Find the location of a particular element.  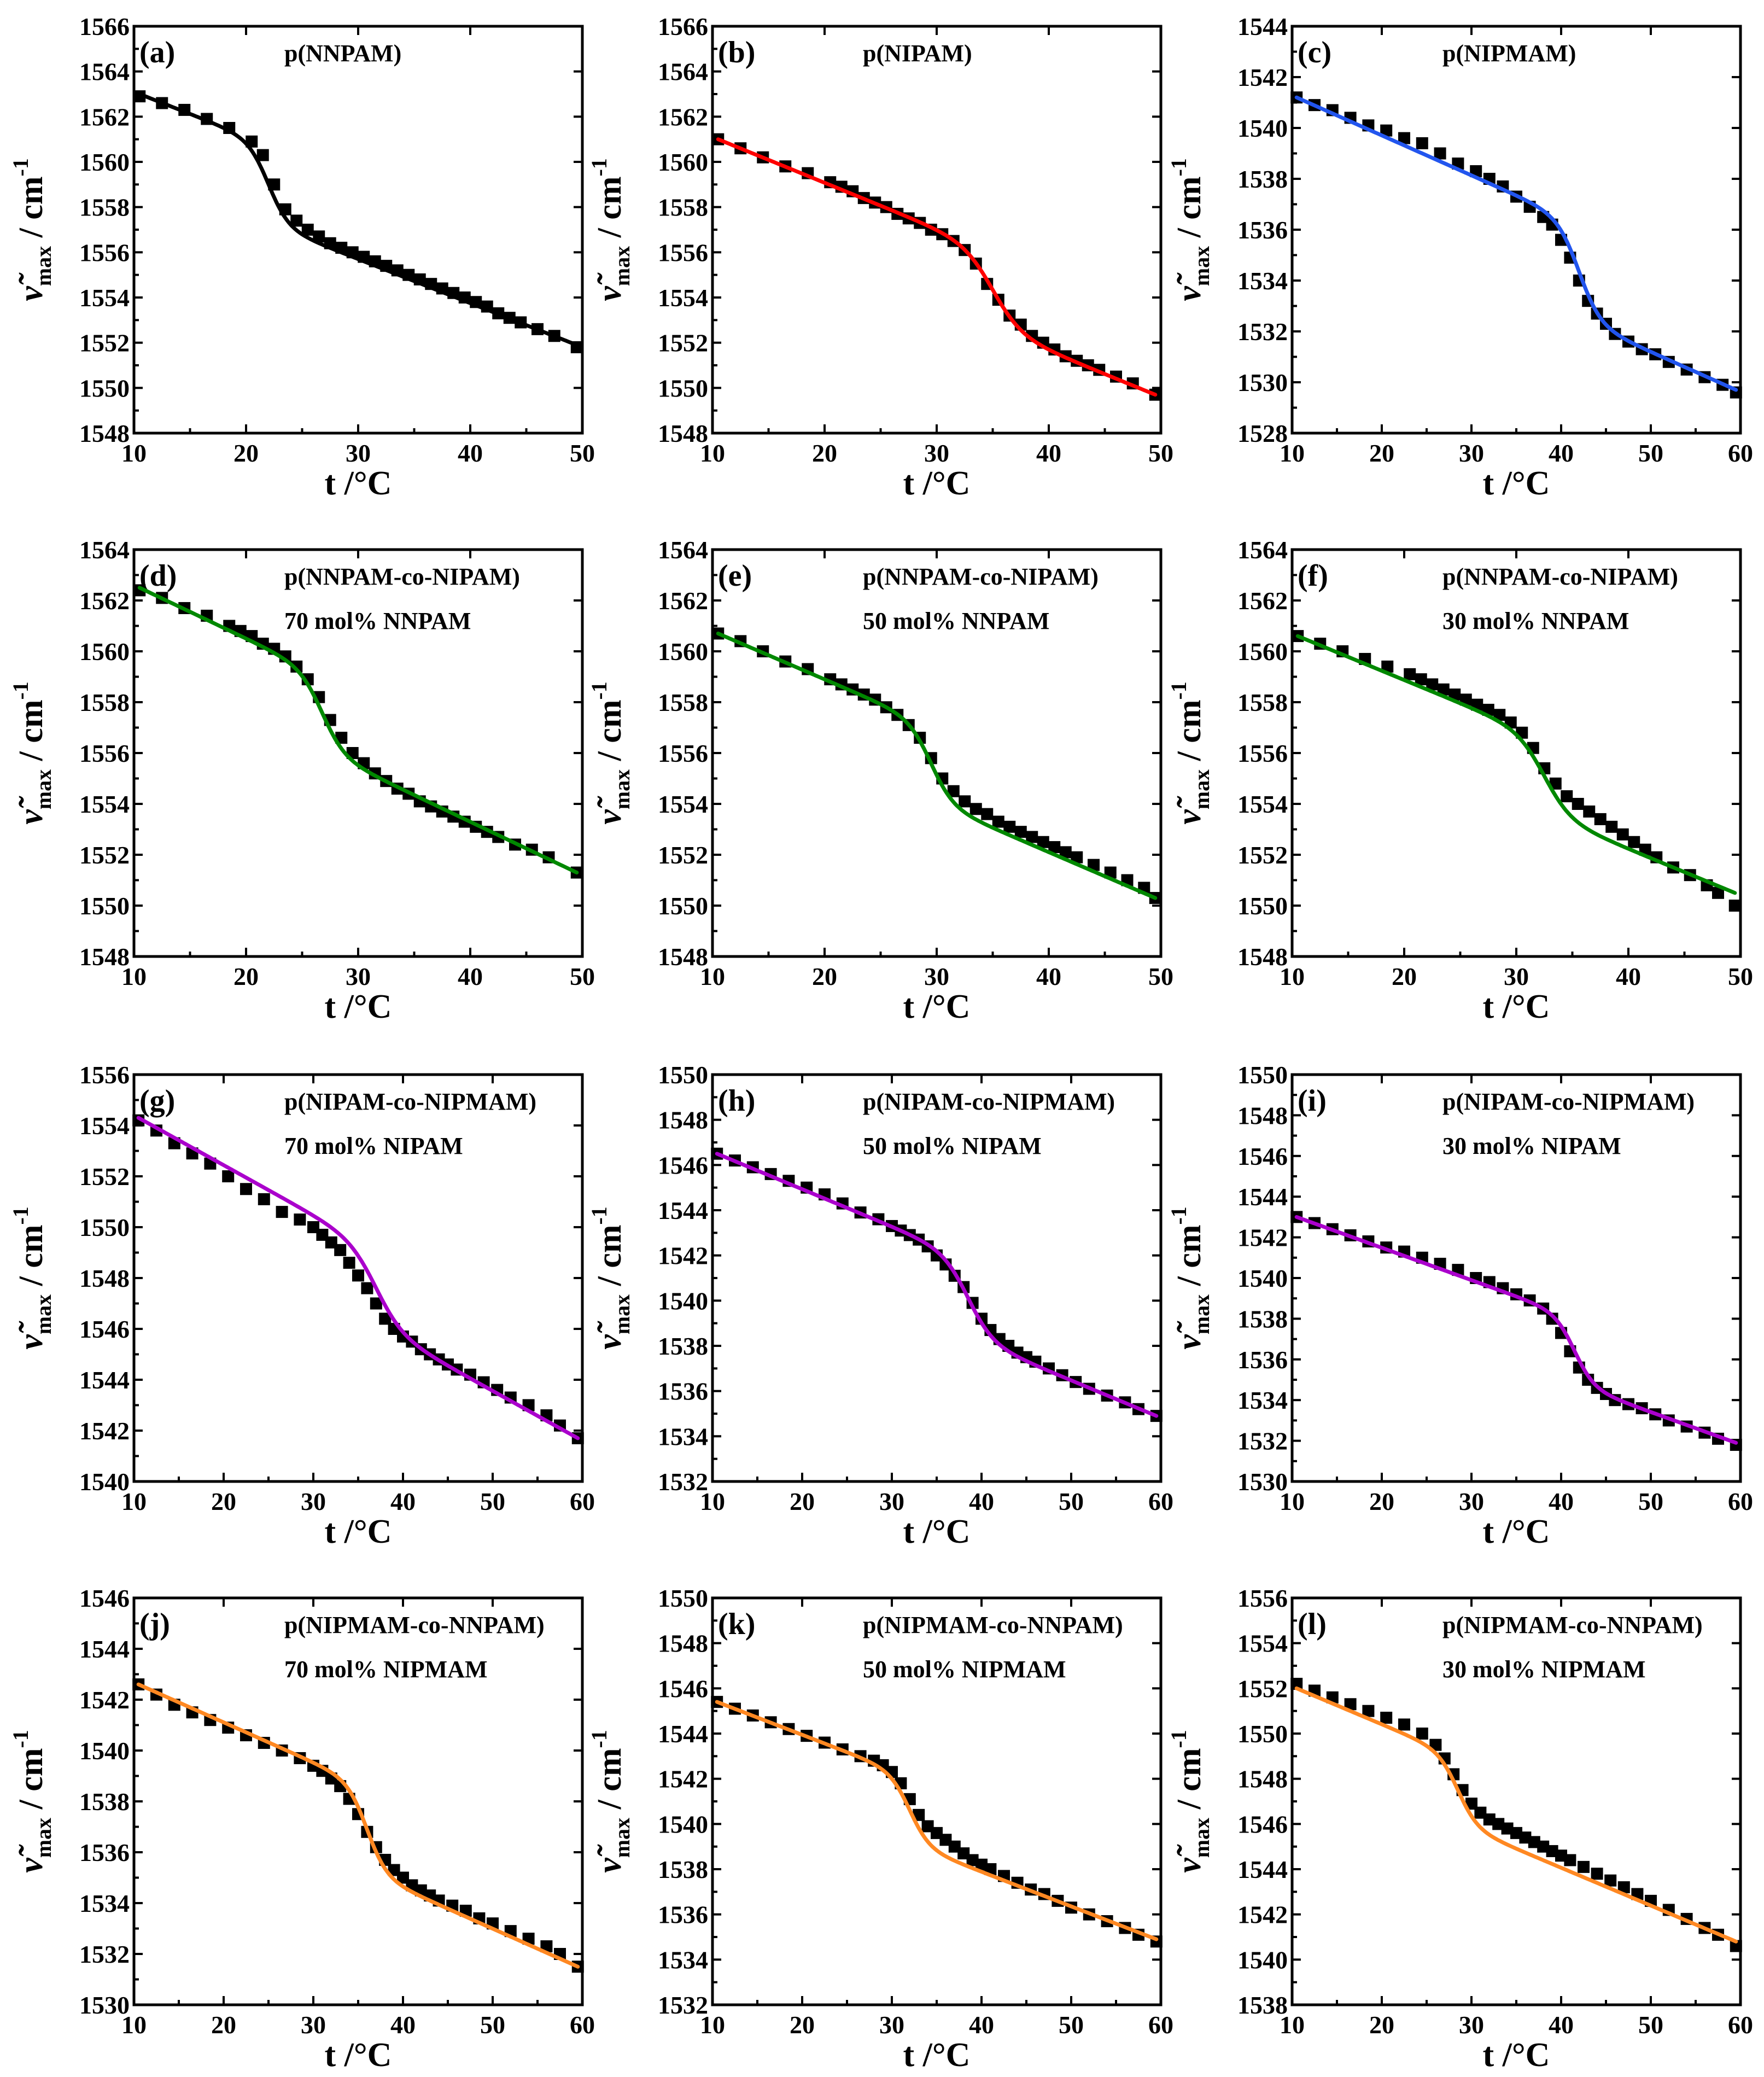

panel-subtitle: 70 mol% NIPMAM is located at coordinates (386, 1669).